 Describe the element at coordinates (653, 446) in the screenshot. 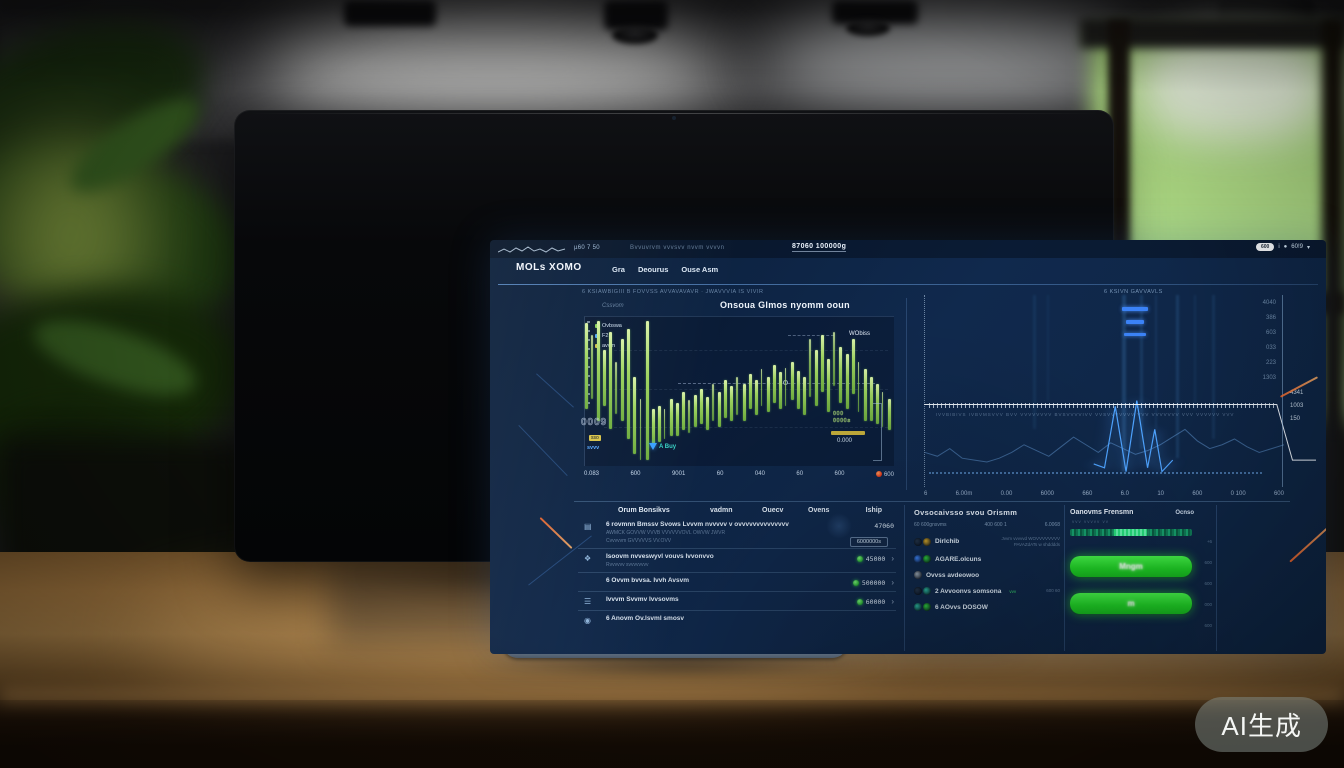

I see `down-arrow-icon` at that location.